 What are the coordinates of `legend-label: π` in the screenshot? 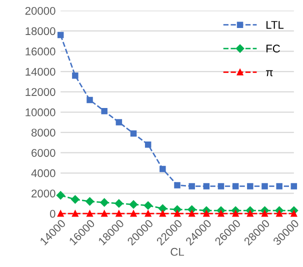 It's located at (269, 73).